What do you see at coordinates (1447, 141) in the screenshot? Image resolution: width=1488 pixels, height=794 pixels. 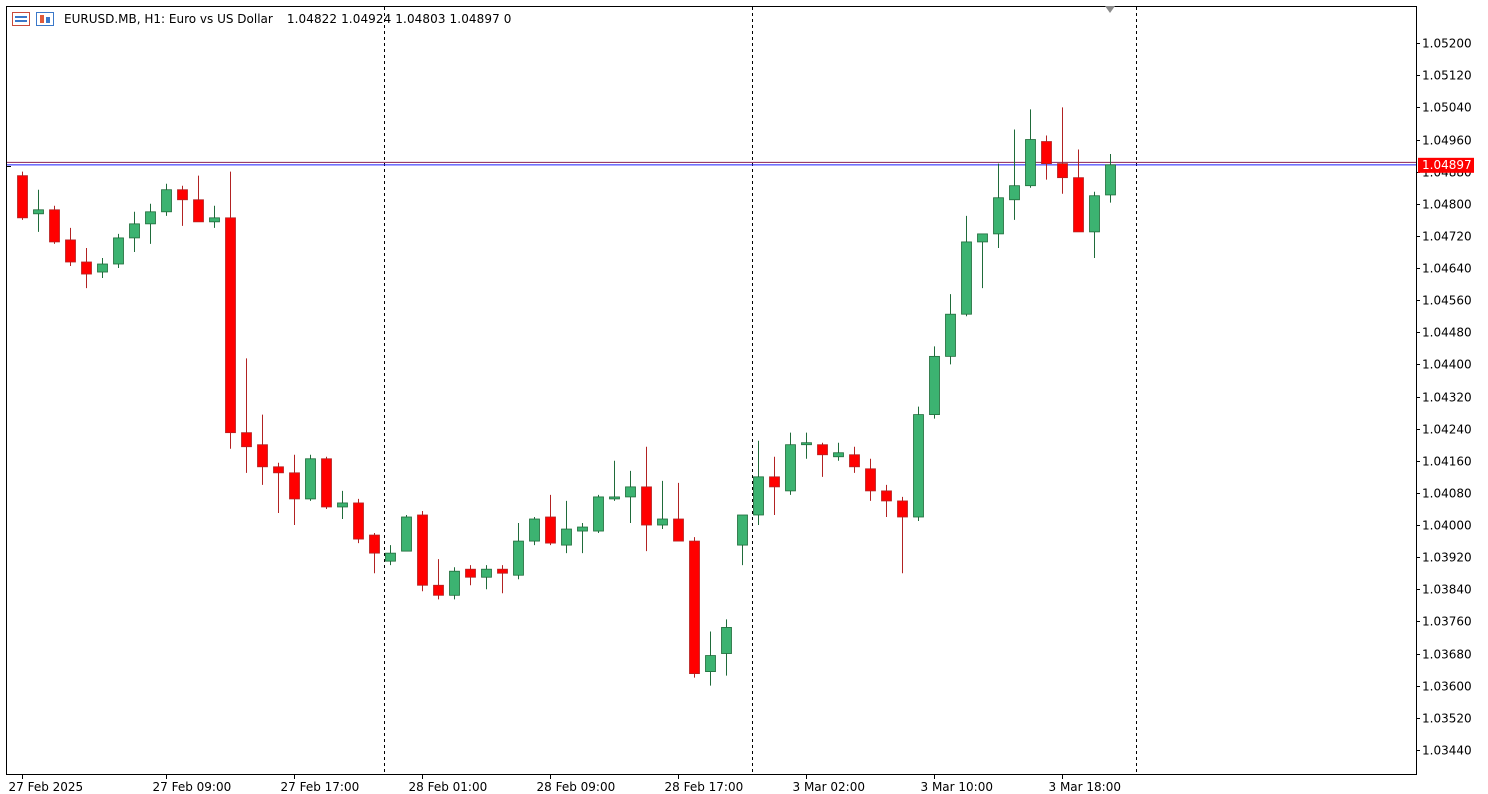 I see `y-tick-label: 1.04960` at bounding box center [1447, 141].